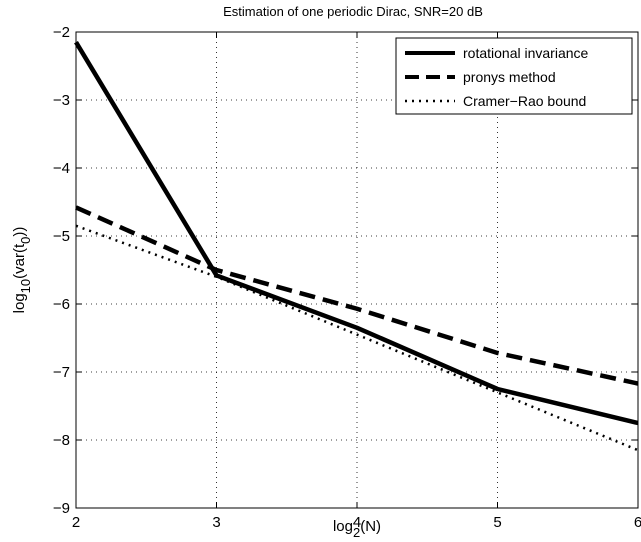 This screenshot has height=542, width=641. Describe the element at coordinates (19, 303) in the screenshot. I see `y-axis-label-base: log` at that location.